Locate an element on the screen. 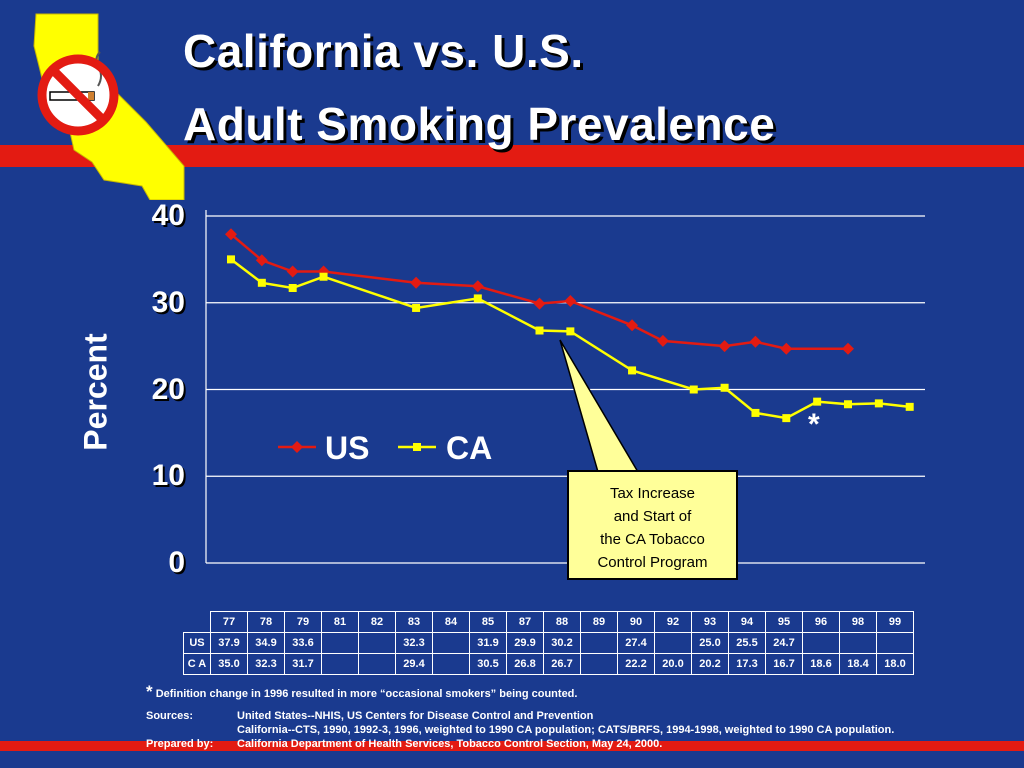  callout-line-1: Tax Increase is located at coordinates (652, 493).